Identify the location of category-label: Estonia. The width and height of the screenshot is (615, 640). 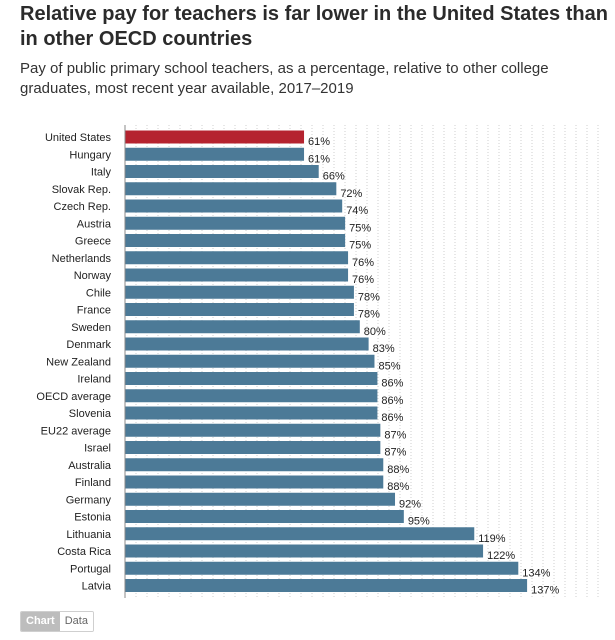
(93, 518).